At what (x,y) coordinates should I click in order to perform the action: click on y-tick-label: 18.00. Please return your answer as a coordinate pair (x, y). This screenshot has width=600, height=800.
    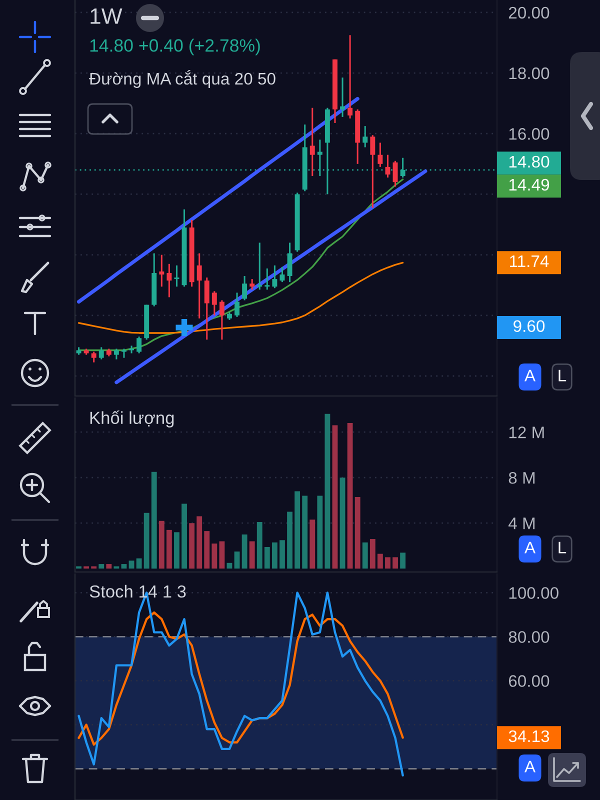
    Looking at the image, I should click on (529, 73).